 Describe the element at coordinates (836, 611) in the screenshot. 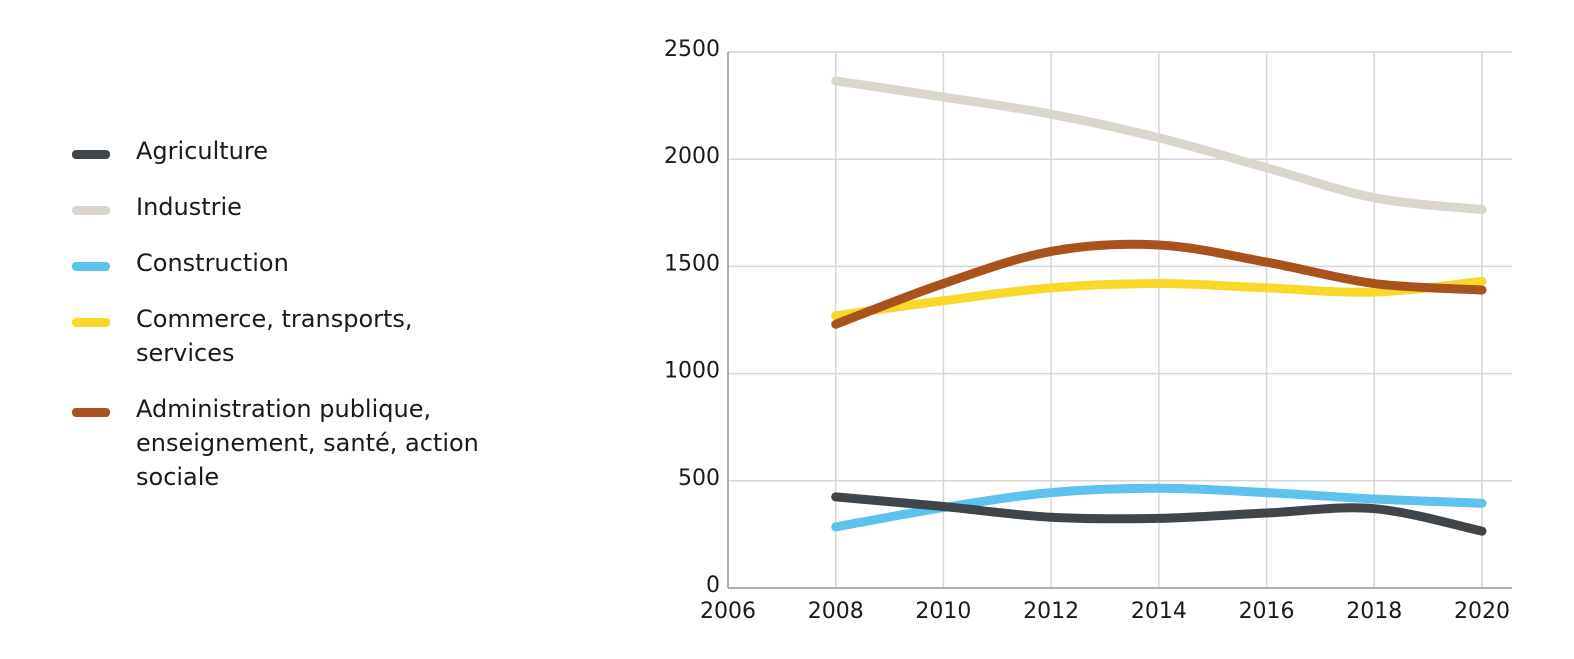

I see `x-tick-label: 2008` at that location.